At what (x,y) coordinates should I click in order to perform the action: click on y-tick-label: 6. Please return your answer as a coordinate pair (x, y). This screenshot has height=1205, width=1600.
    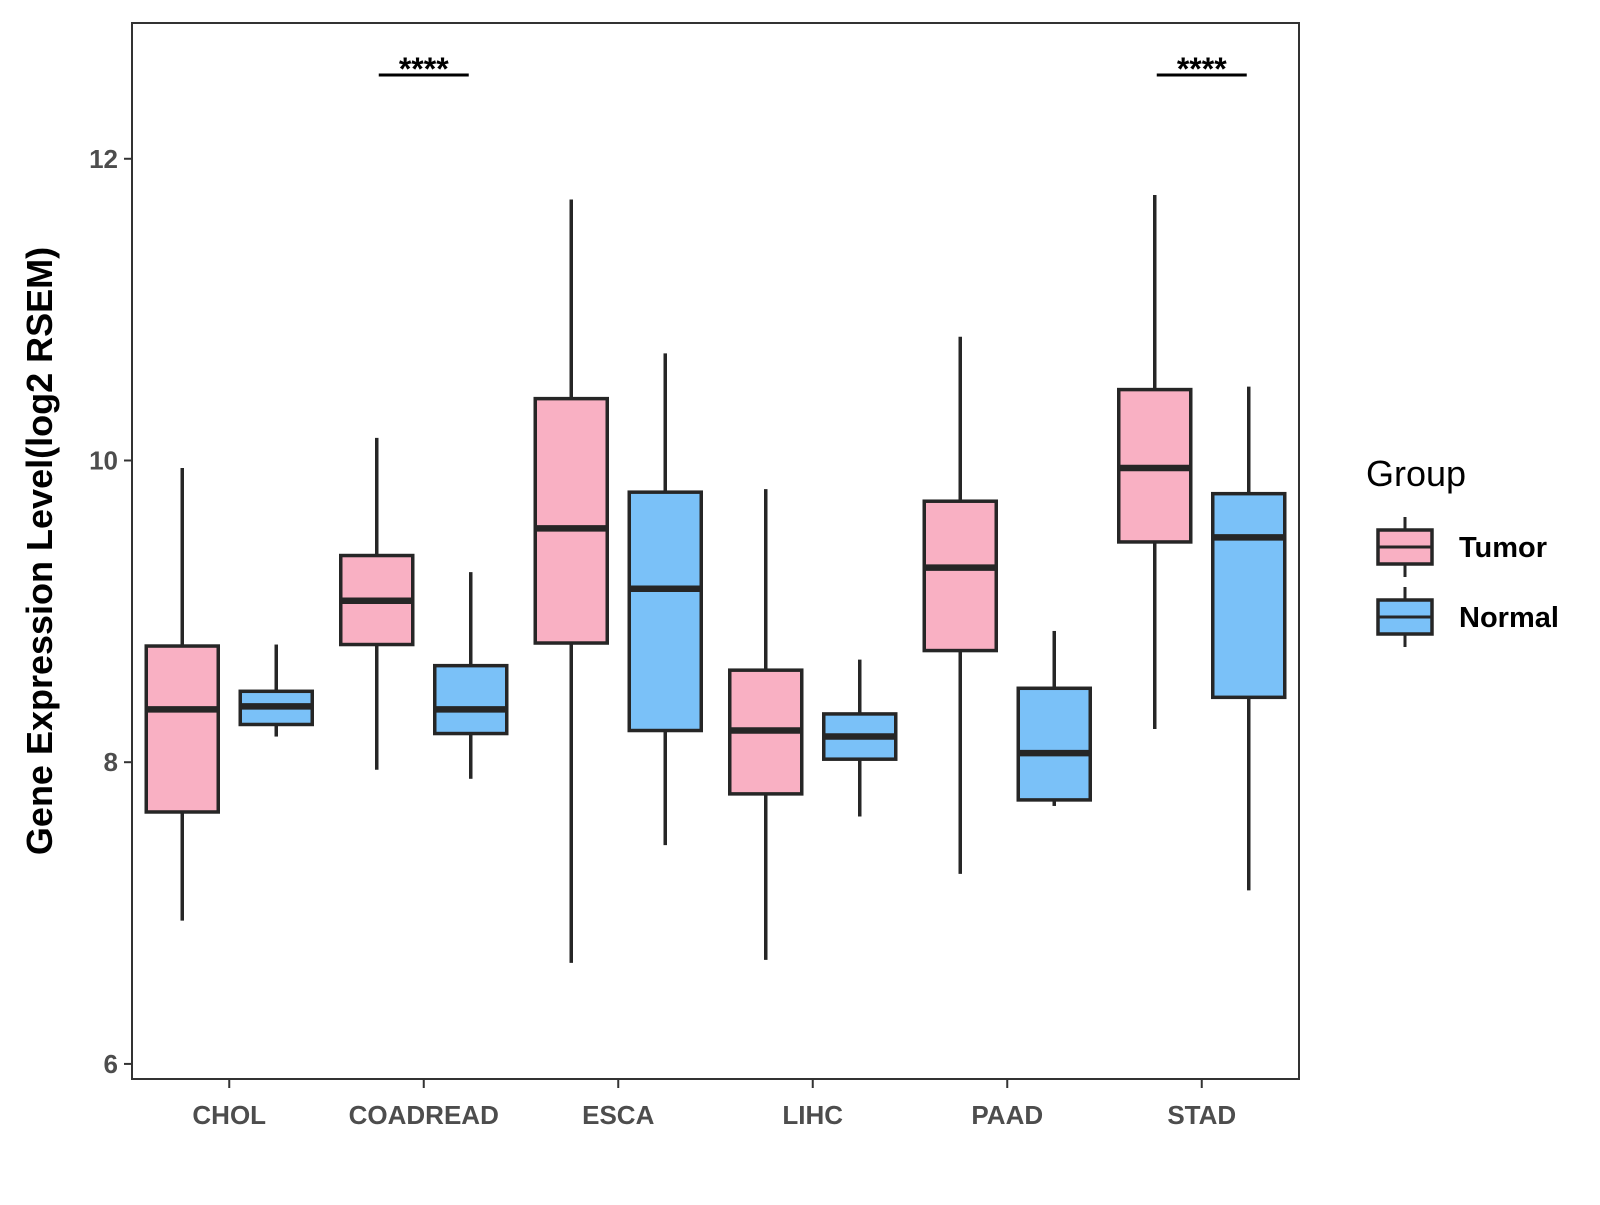
    Looking at the image, I should click on (111, 1064).